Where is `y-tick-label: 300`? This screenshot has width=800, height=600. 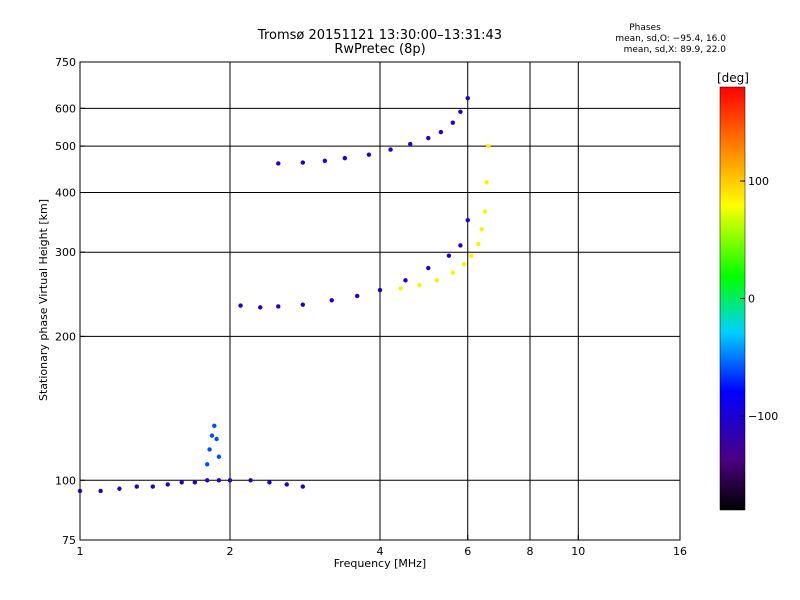
y-tick-label: 300 is located at coordinates (65, 252).